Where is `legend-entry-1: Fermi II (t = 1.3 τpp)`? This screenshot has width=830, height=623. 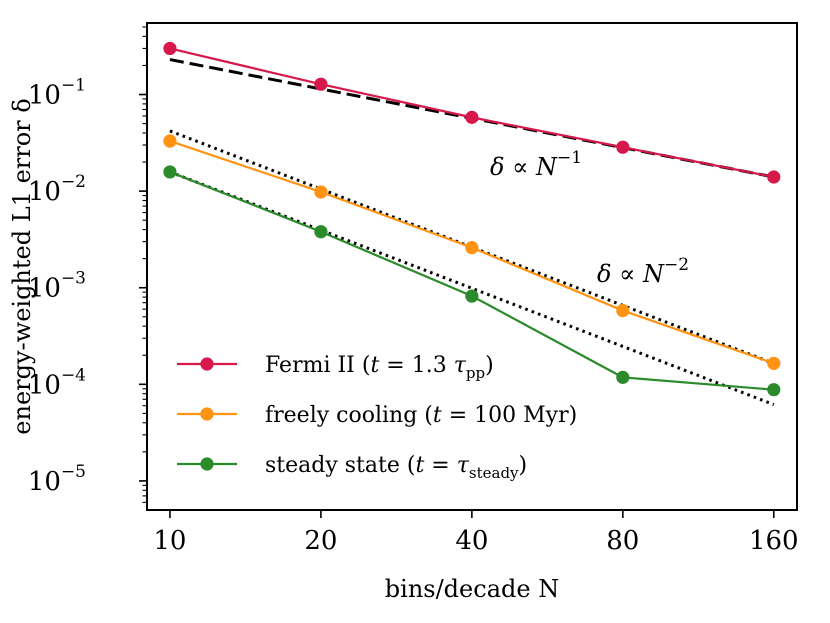 legend-entry-1: Fermi II (t = 1.3 τpp) is located at coordinates (335, 367).